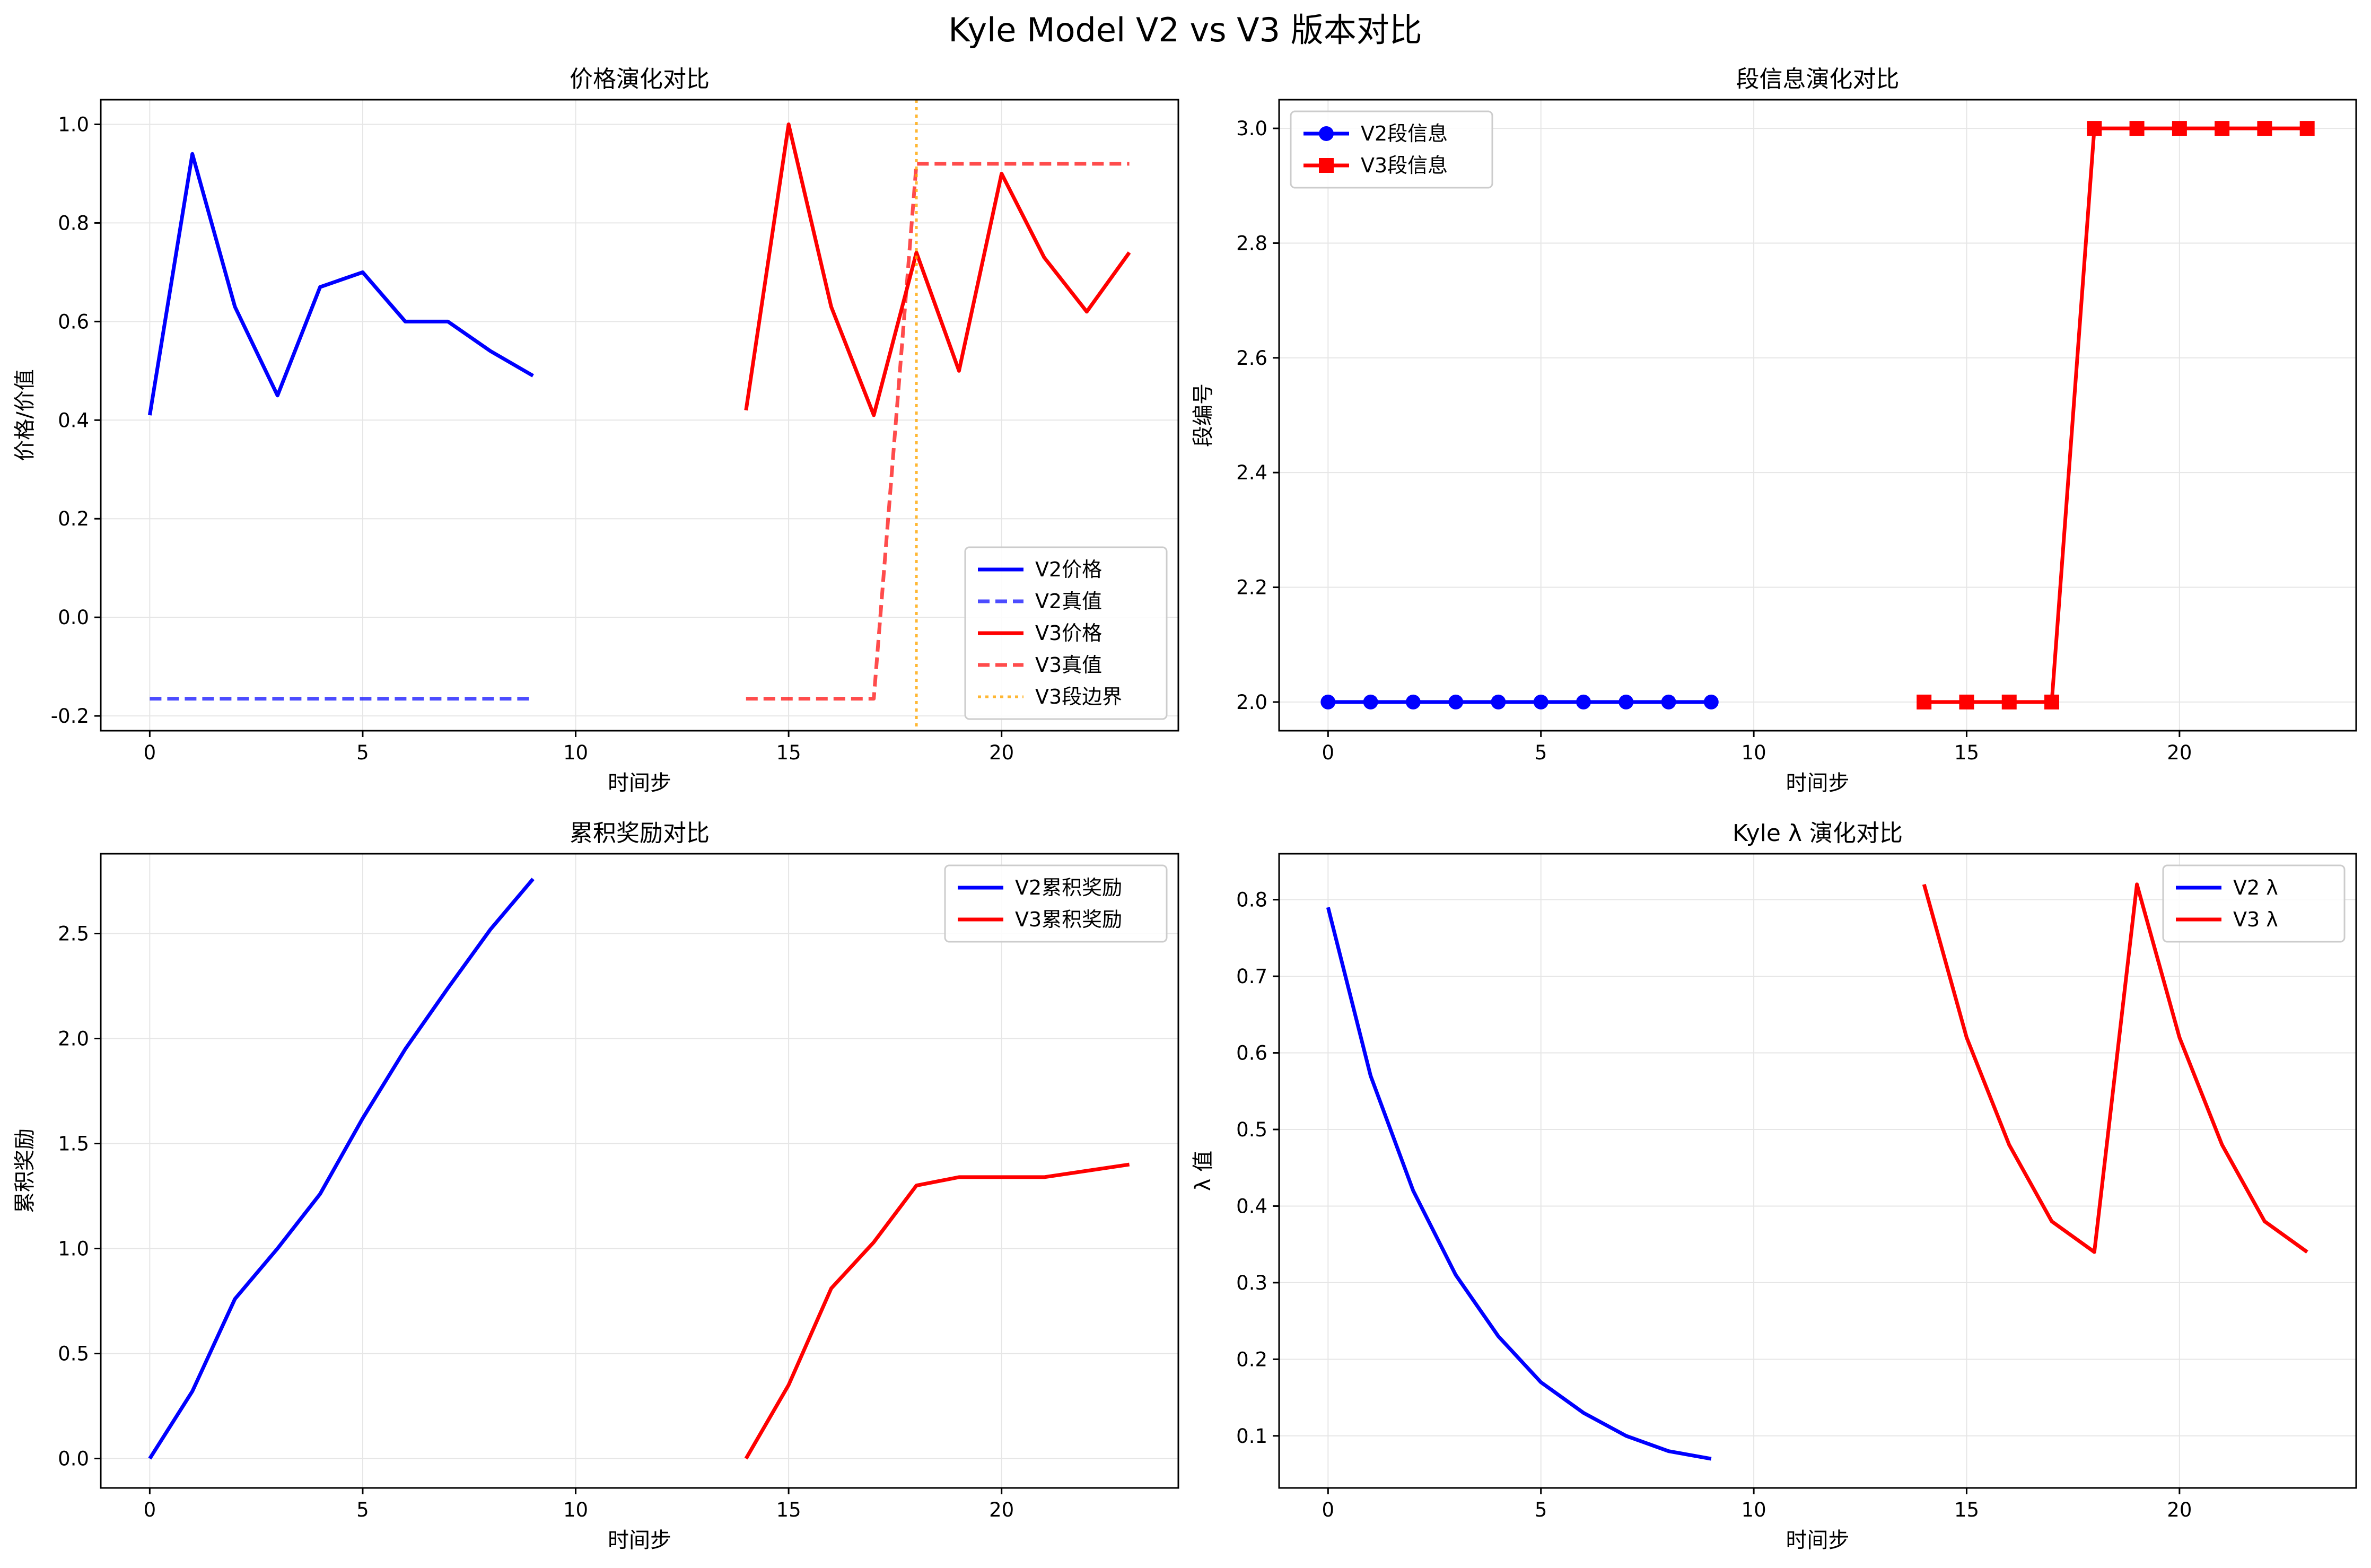 The width and height of the screenshot is (2371, 1568). What do you see at coordinates (1404, 165) in the screenshot?
I see `legend-label: V3段信息` at bounding box center [1404, 165].